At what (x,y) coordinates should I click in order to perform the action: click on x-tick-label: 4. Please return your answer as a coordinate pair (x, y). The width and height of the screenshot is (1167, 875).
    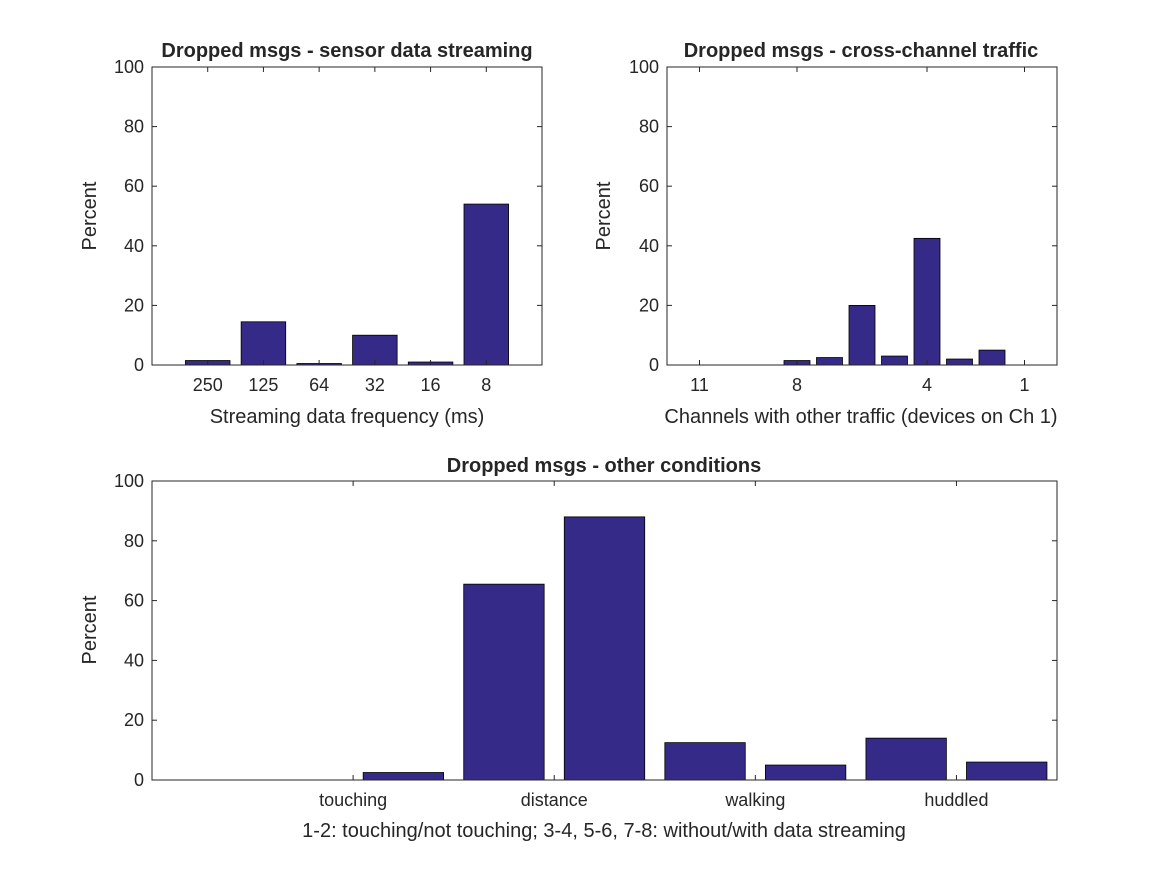
    Looking at the image, I should click on (927, 385).